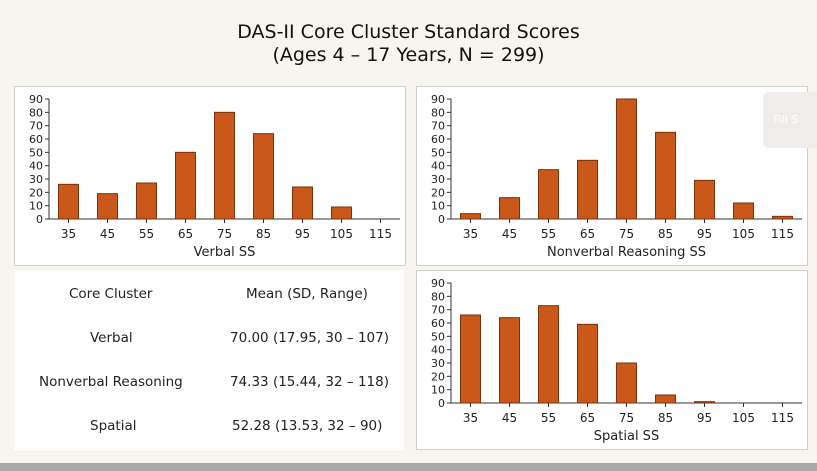 Image resolution: width=817 pixels, height=471 pixels. Describe the element at coordinates (626, 252) in the screenshot. I see `x-axis-title: Nonverbal Reasoning SS` at that location.